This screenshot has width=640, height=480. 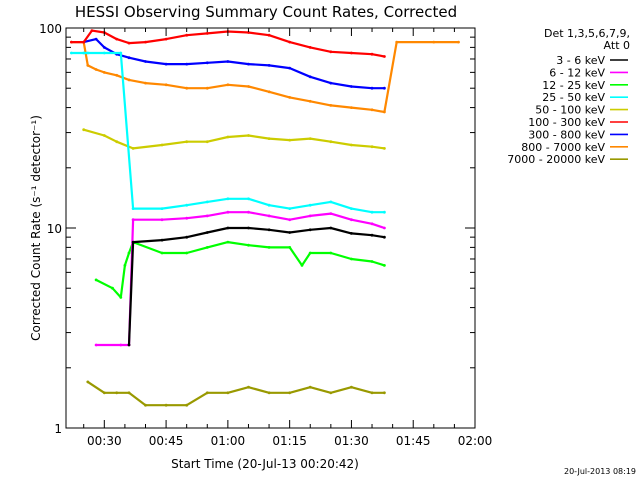 I want to click on legend-header: Att 0, so click(x=617, y=45).